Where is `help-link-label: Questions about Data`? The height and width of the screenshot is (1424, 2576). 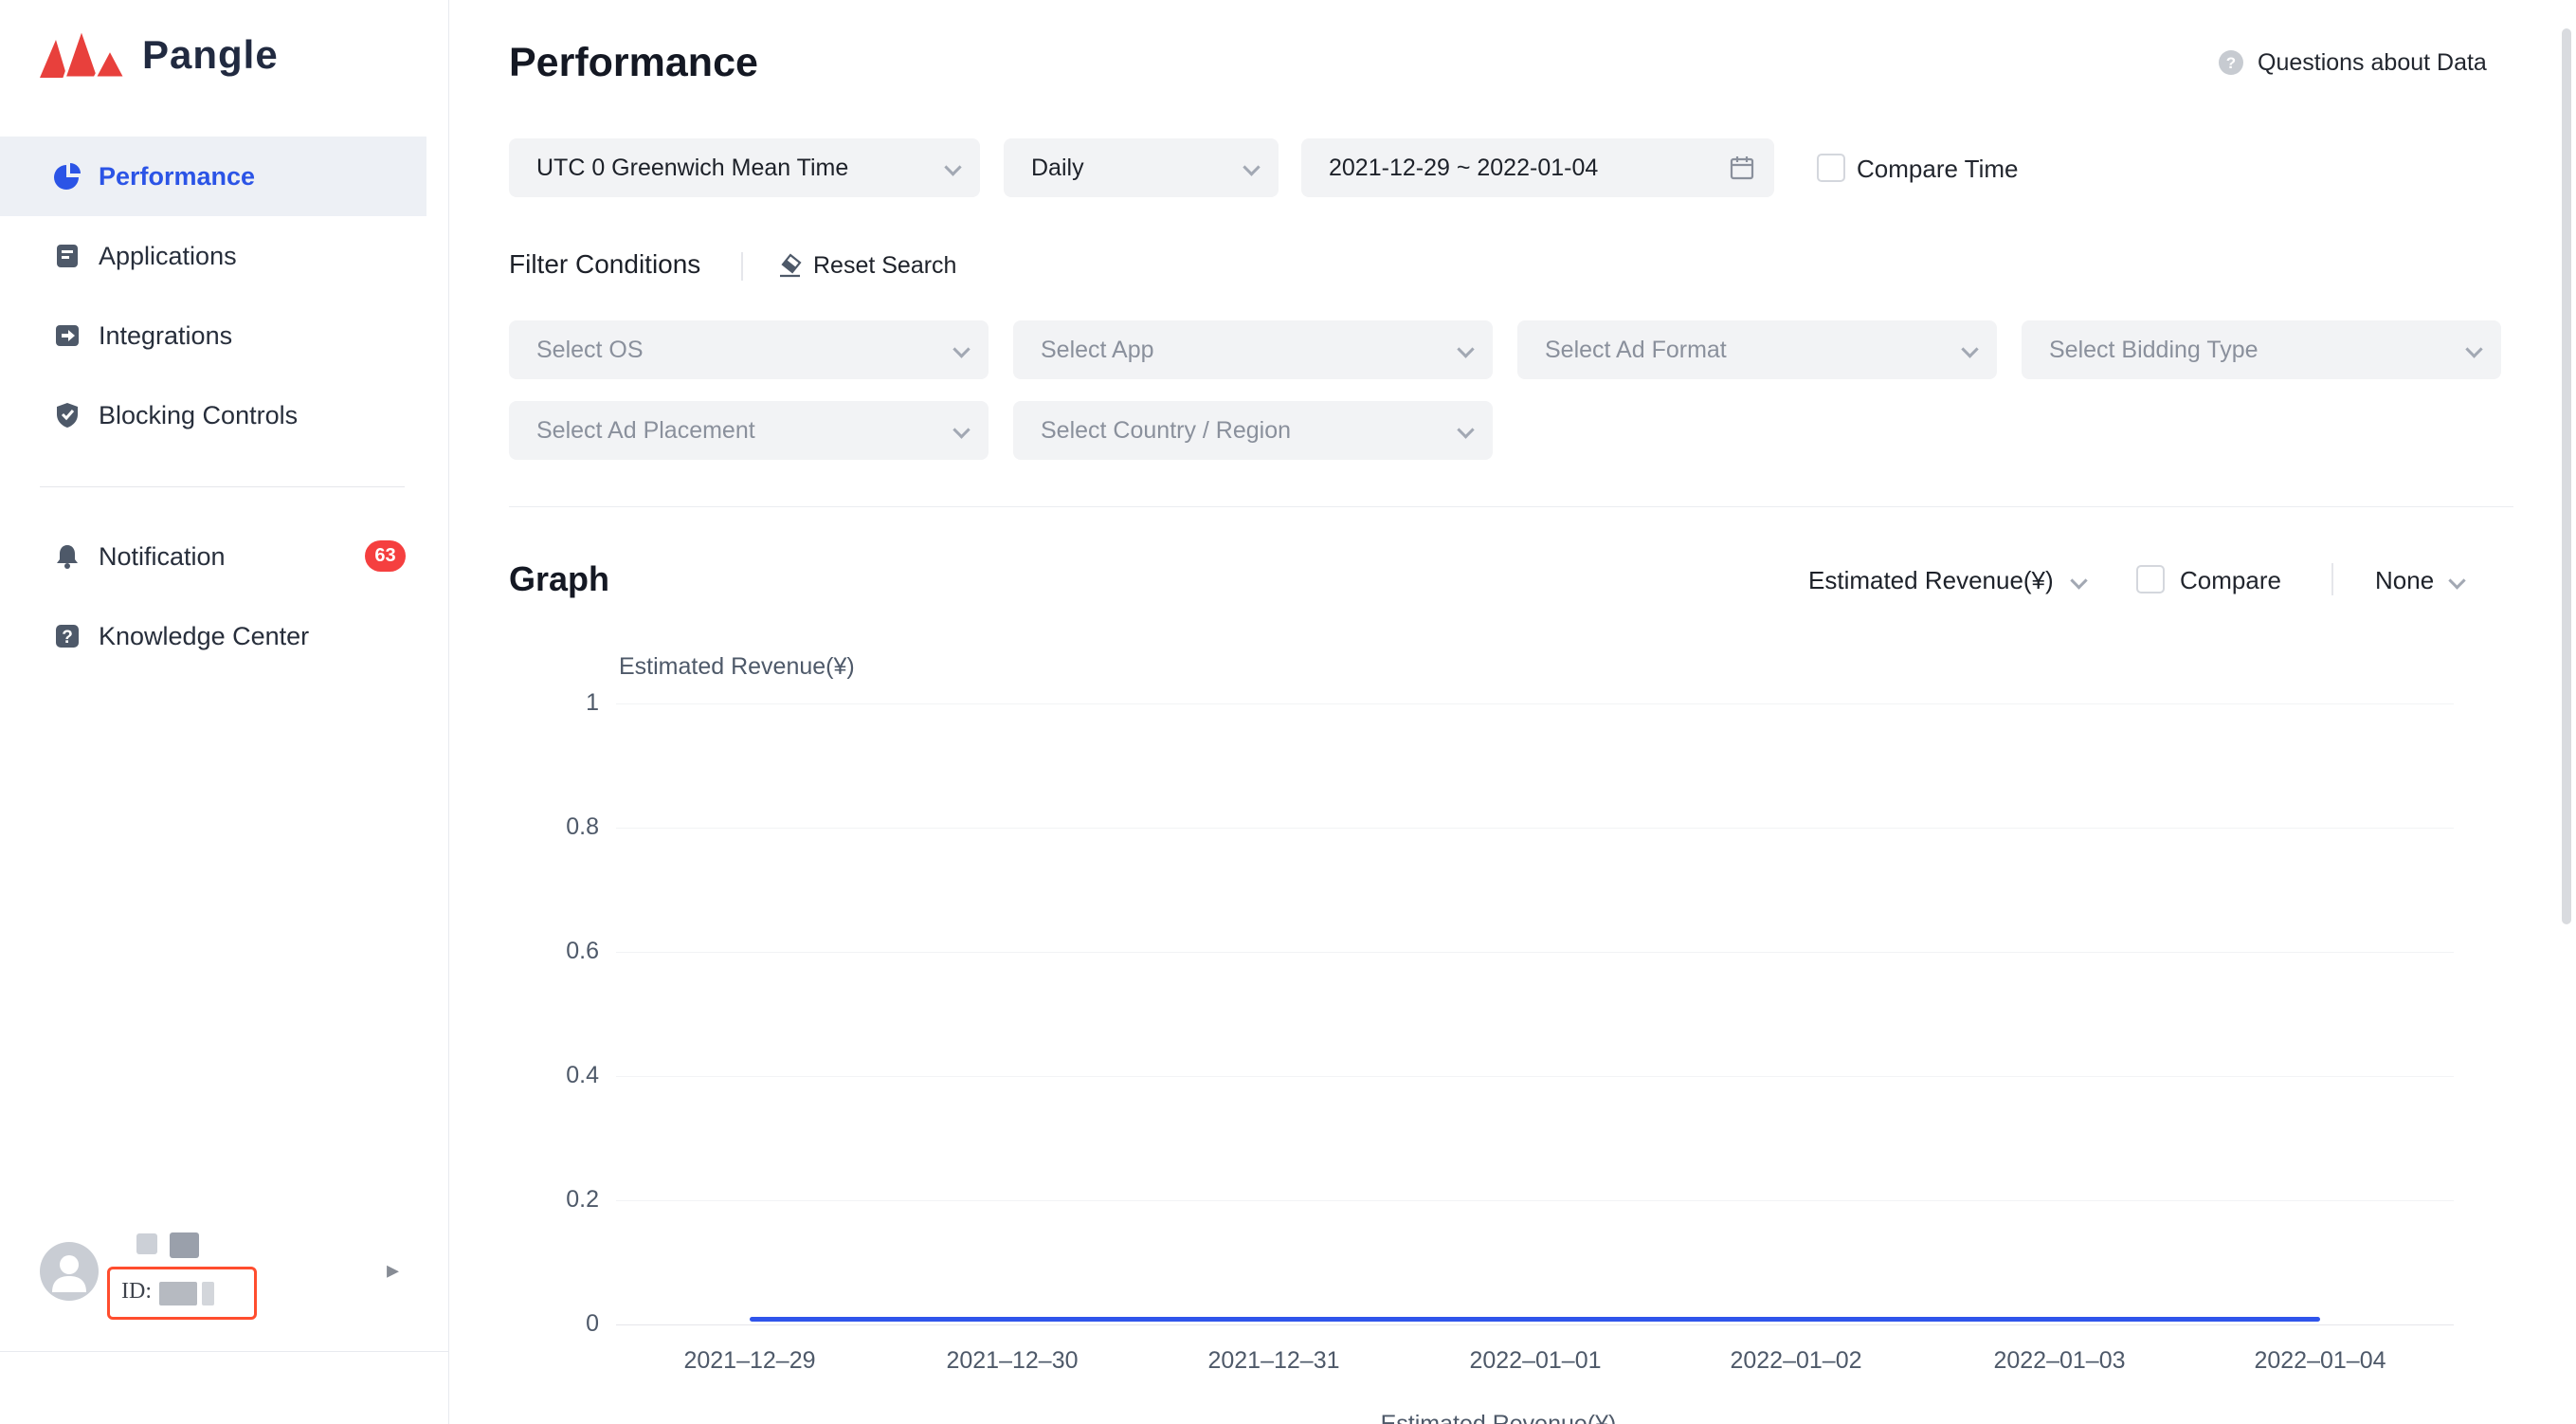
help-link-label: Questions about Data is located at coordinates (2372, 62).